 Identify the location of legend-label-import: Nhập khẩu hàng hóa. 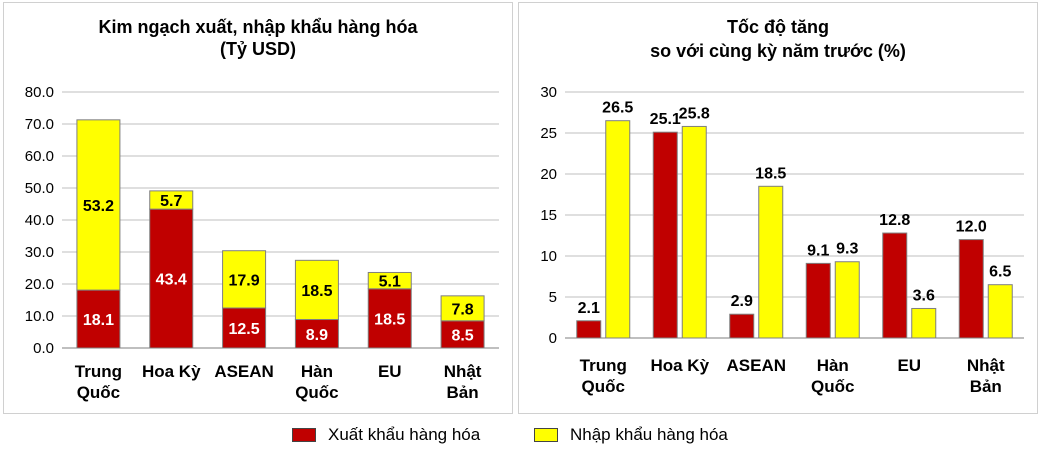
(649, 434).